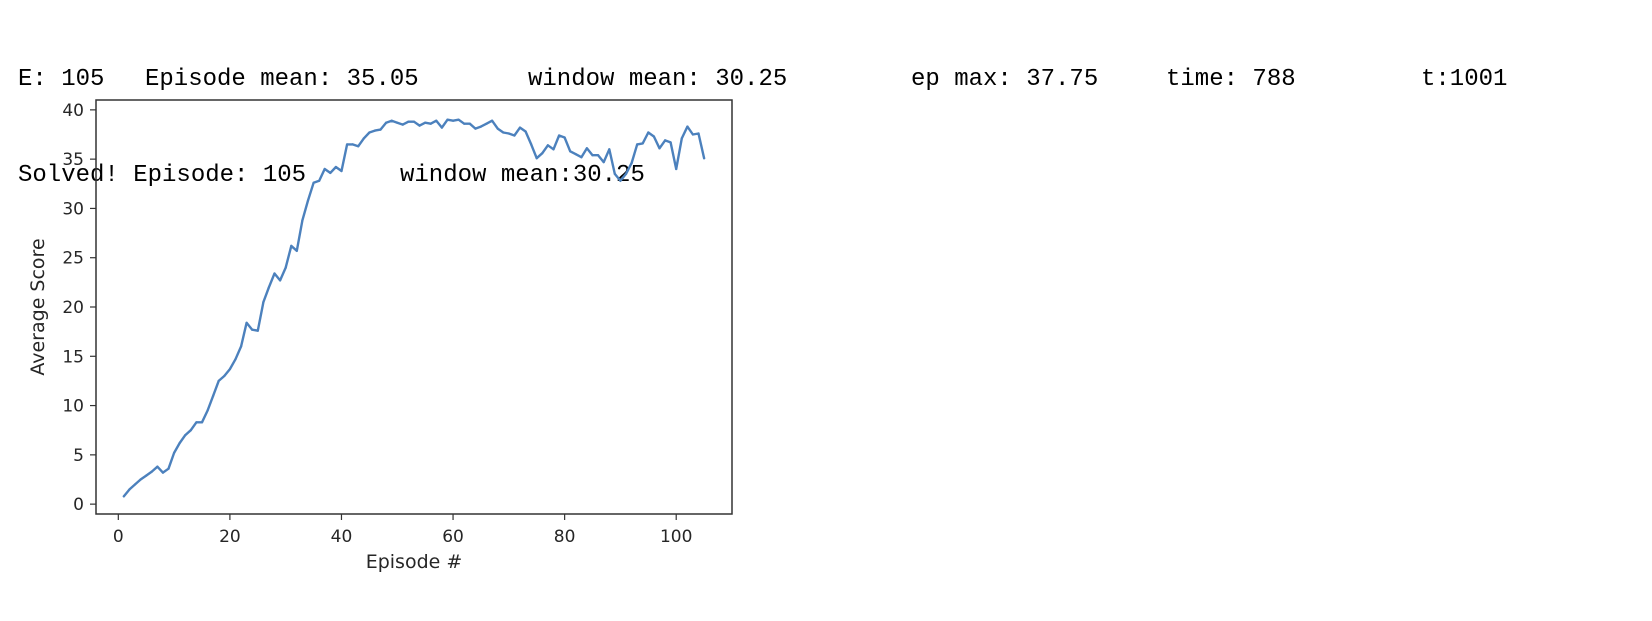 The height and width of the screenshot is (621, 1652). I want to click on y-tick-label: 20, so click(73, 308).